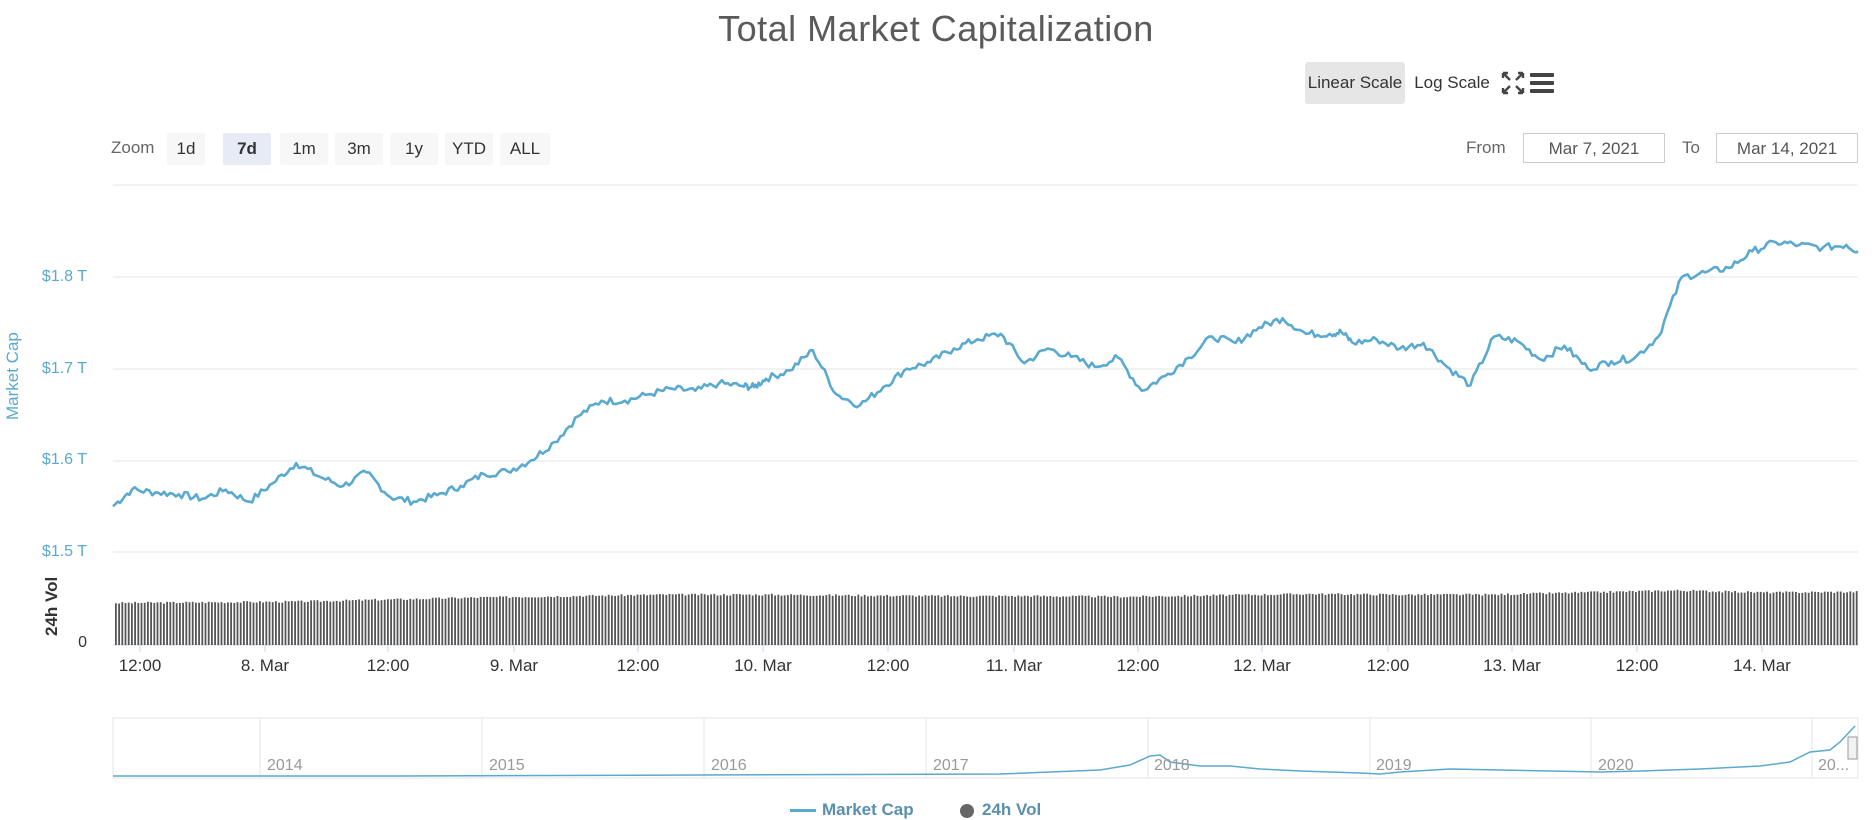  What do you see at coordinates (64, 276) in the screenshot?
I see `y-tick-label: $1.8 T` at bounding box center [64, 276].